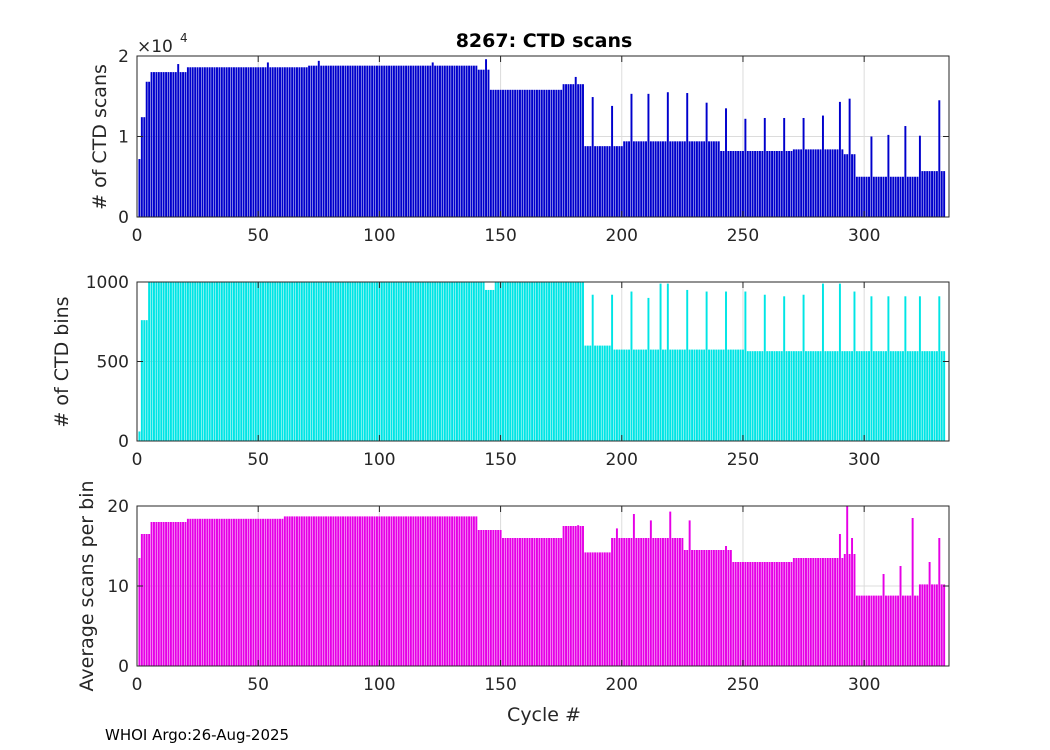 Image resolution: width=1050 pixels, height=750 pixels. Describe the element at coordinates (500, 460) in the screenshot. I see `x-tick-label: 150` at that location.